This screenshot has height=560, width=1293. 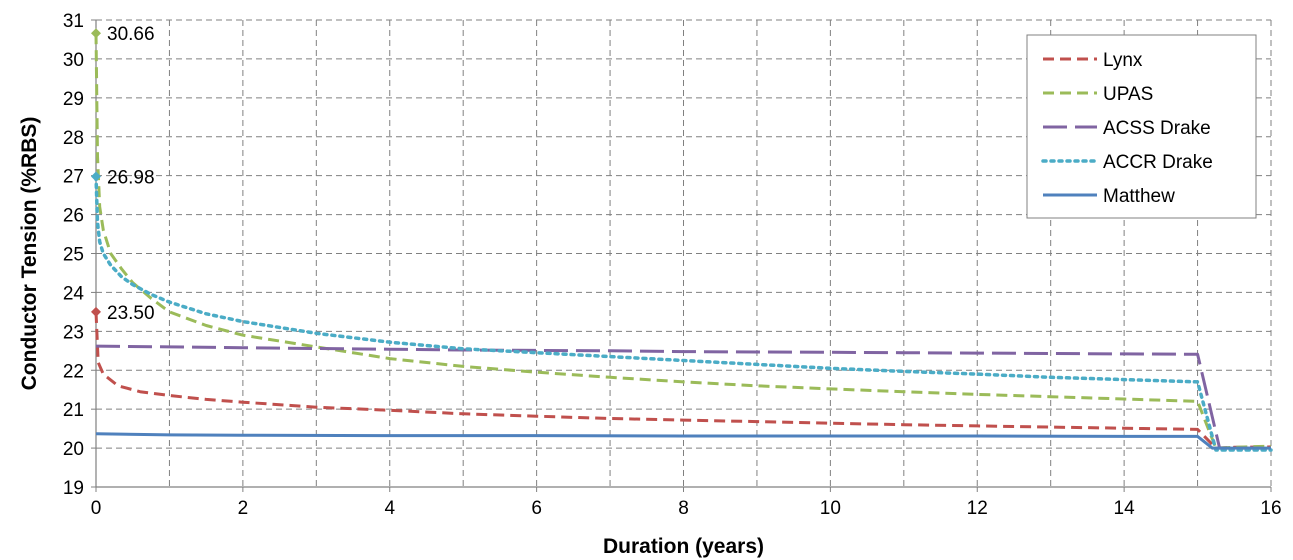 What do you see at coordinates (73, 488) in the screenshot?
I see `y-tick-label: 19` at bounding box center [73, 488].